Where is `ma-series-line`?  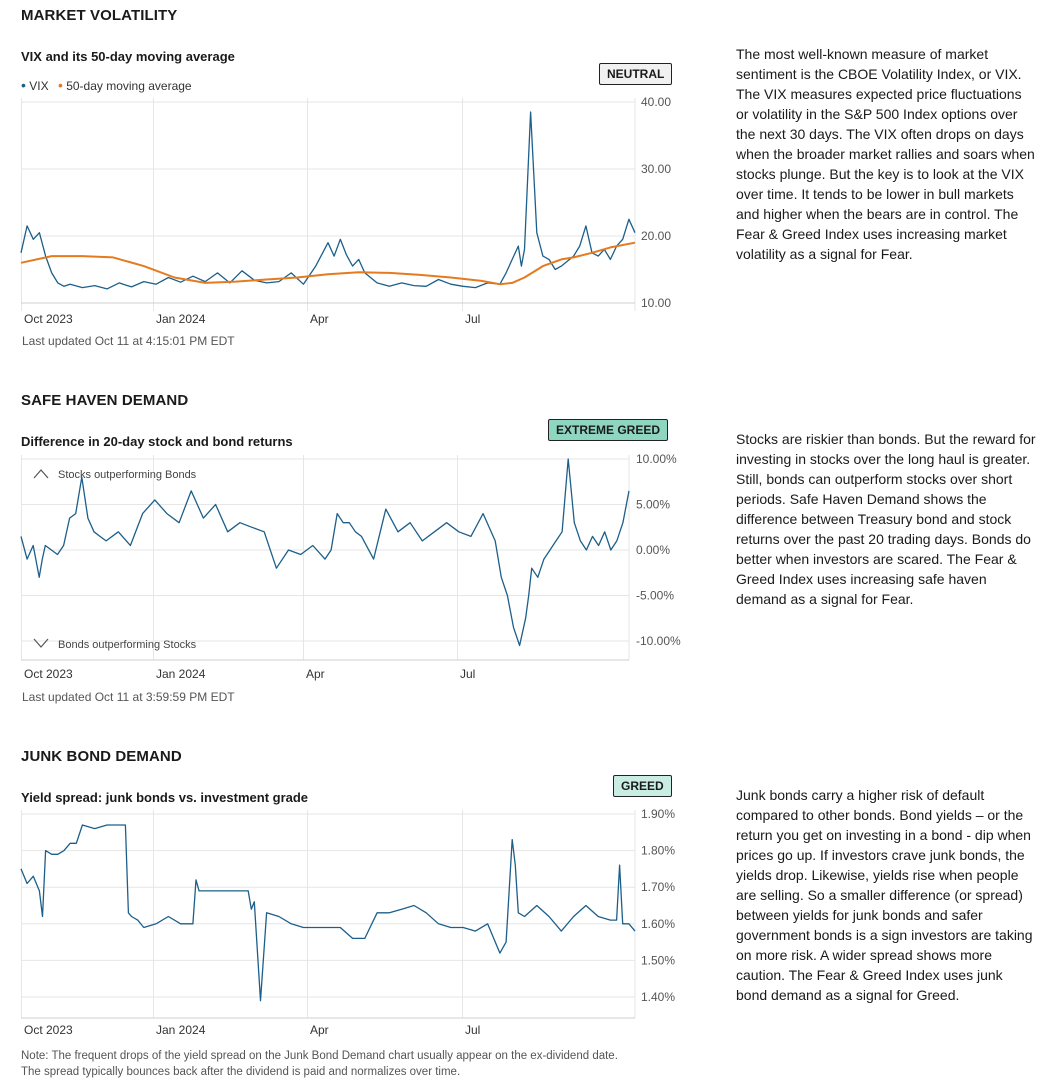 ma-series-line is located at coordinates (328, 263).